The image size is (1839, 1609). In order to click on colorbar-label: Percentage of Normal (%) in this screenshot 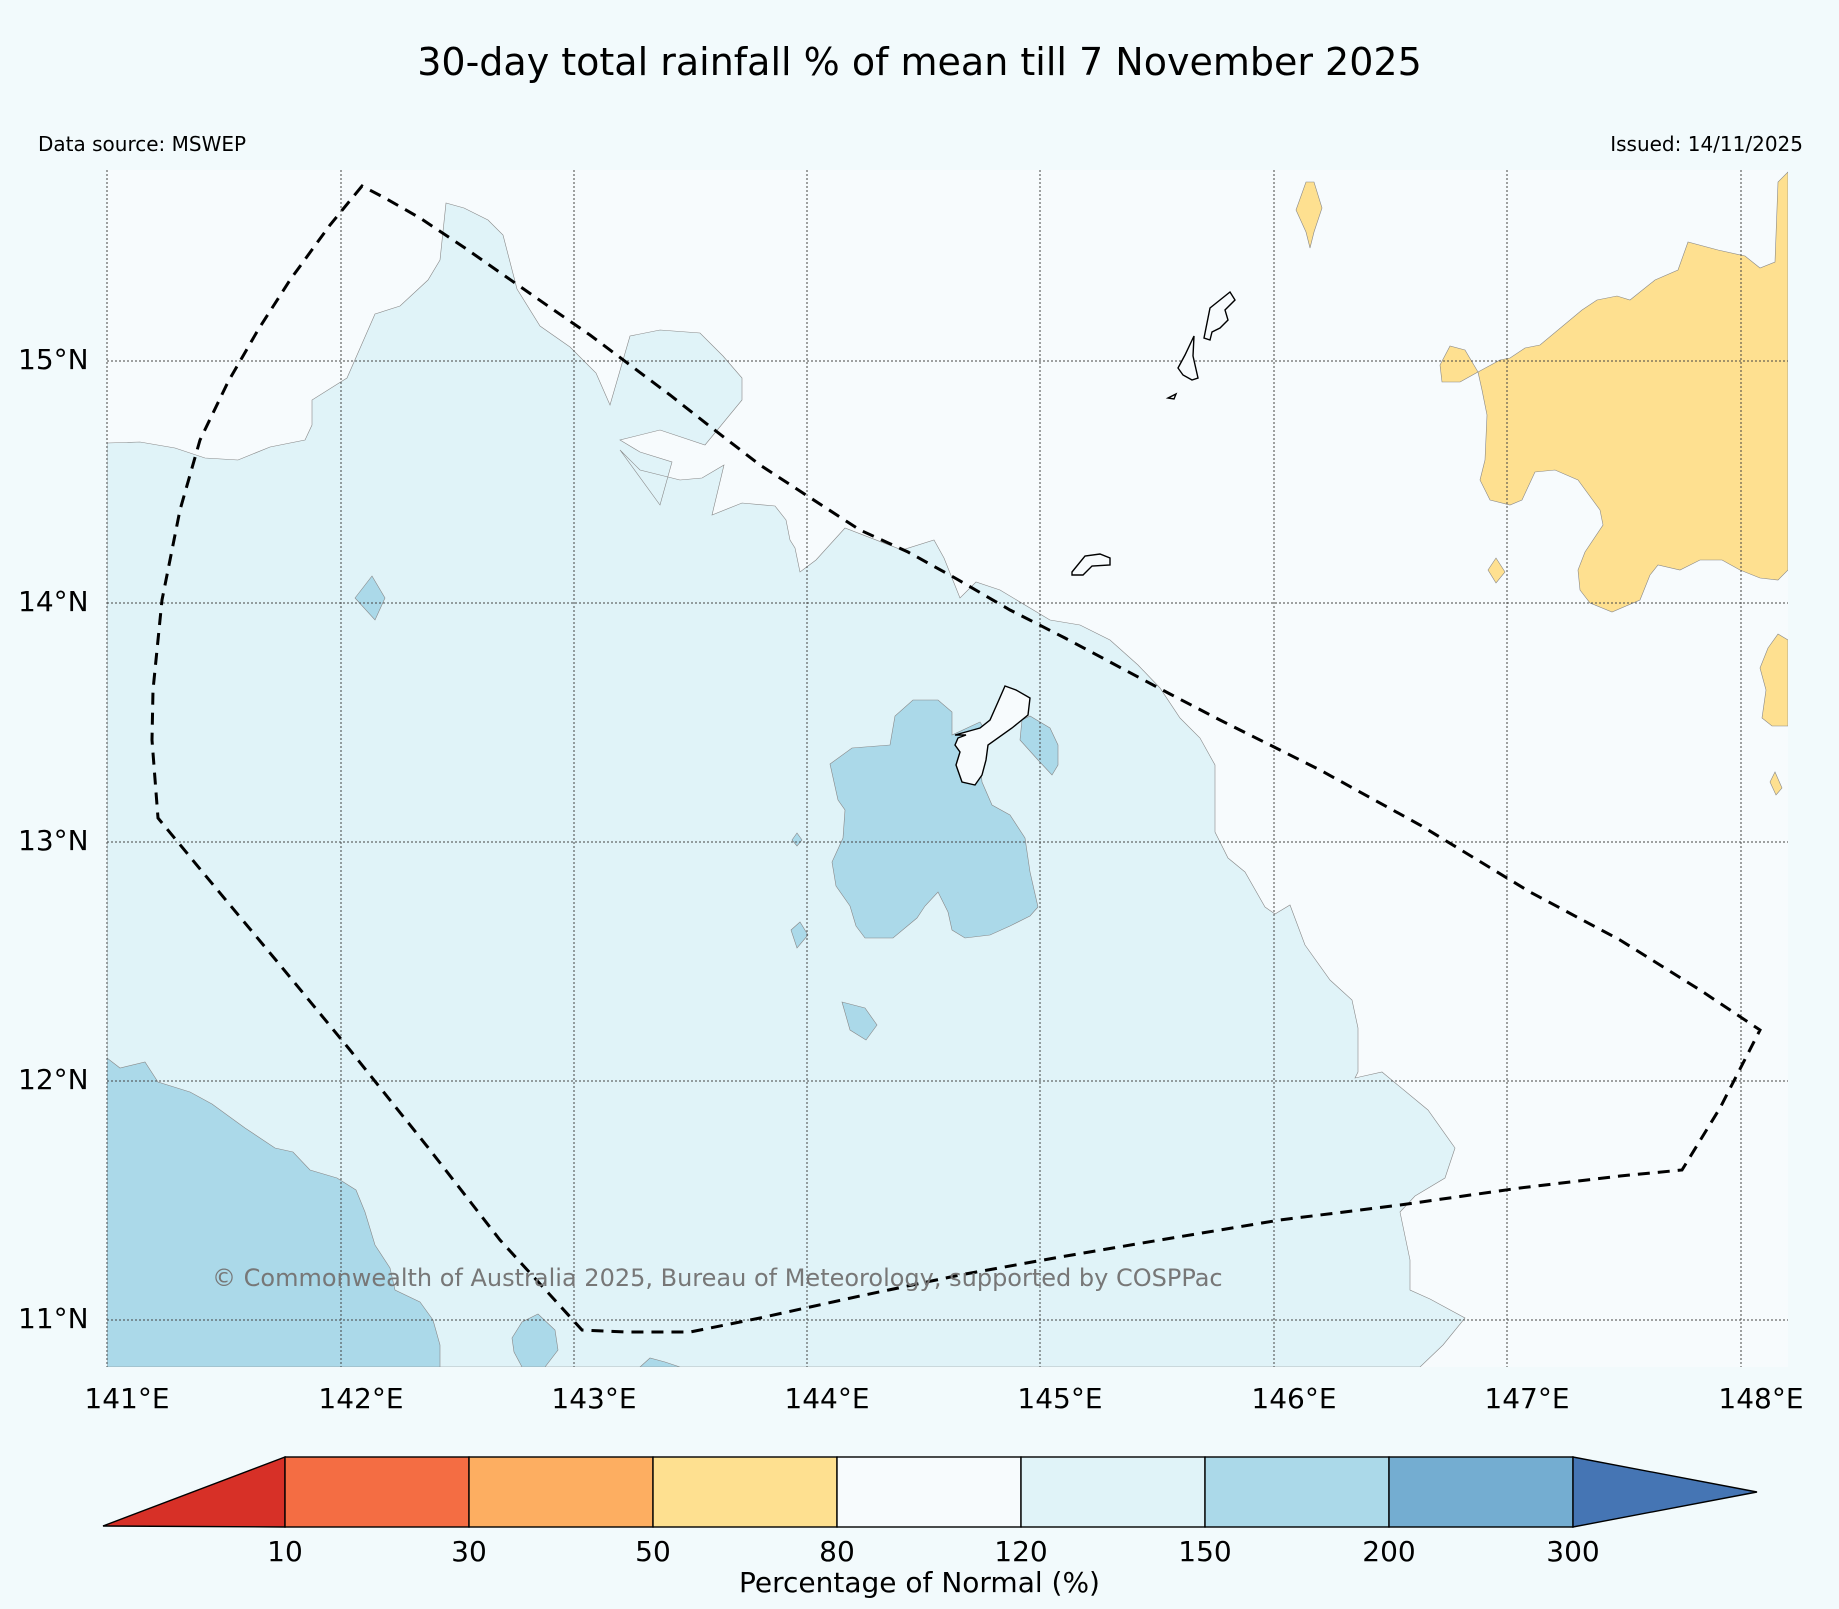, I will do `click(919, 1582)`.